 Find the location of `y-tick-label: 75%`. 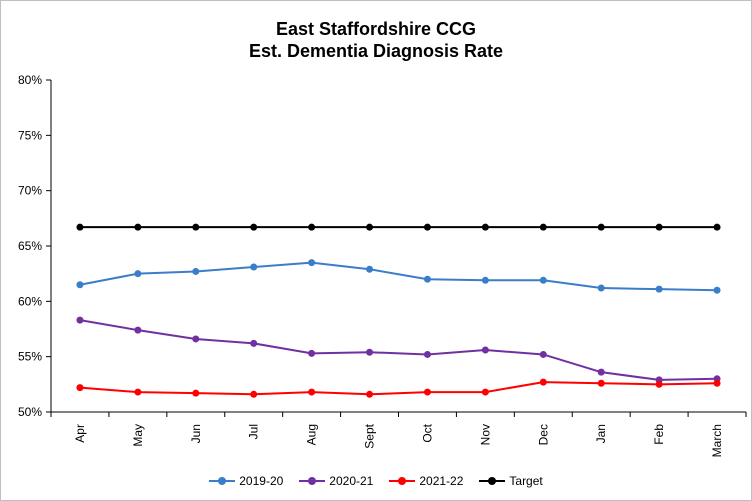

y-tick-label: 75% is located at coordinates (30, 135).